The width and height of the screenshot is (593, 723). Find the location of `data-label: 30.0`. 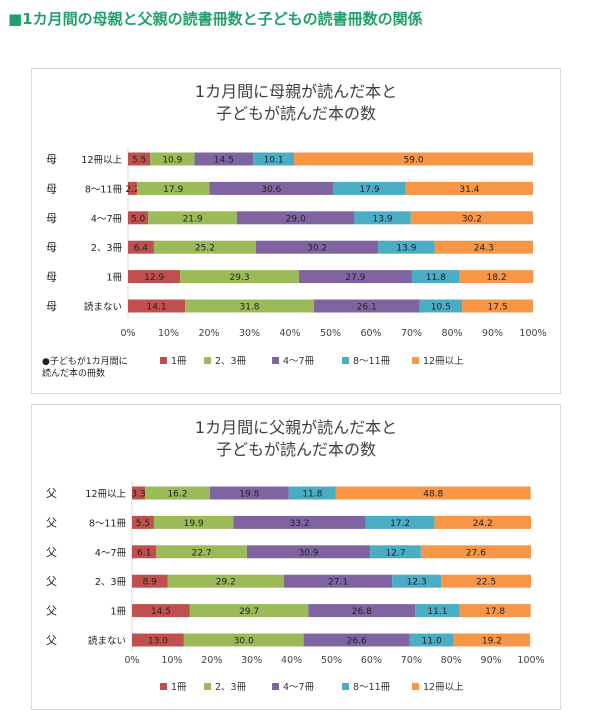

data-label: 30.0 is located at coordinates (244, 642).